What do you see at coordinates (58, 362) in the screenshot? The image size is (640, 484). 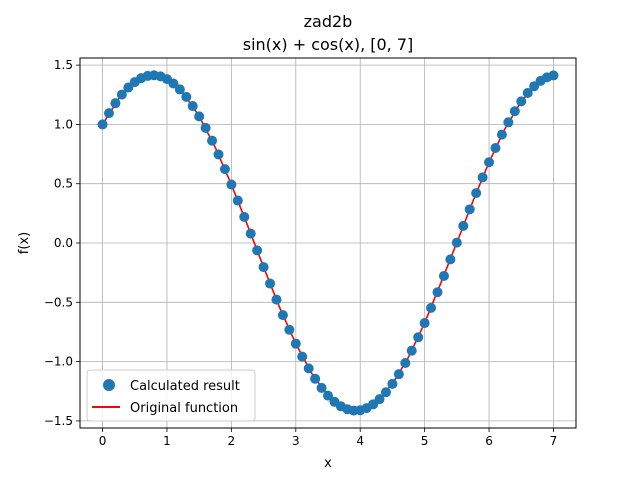 I see `y-tick-label: −1.0` at bounding box center [58, 362].